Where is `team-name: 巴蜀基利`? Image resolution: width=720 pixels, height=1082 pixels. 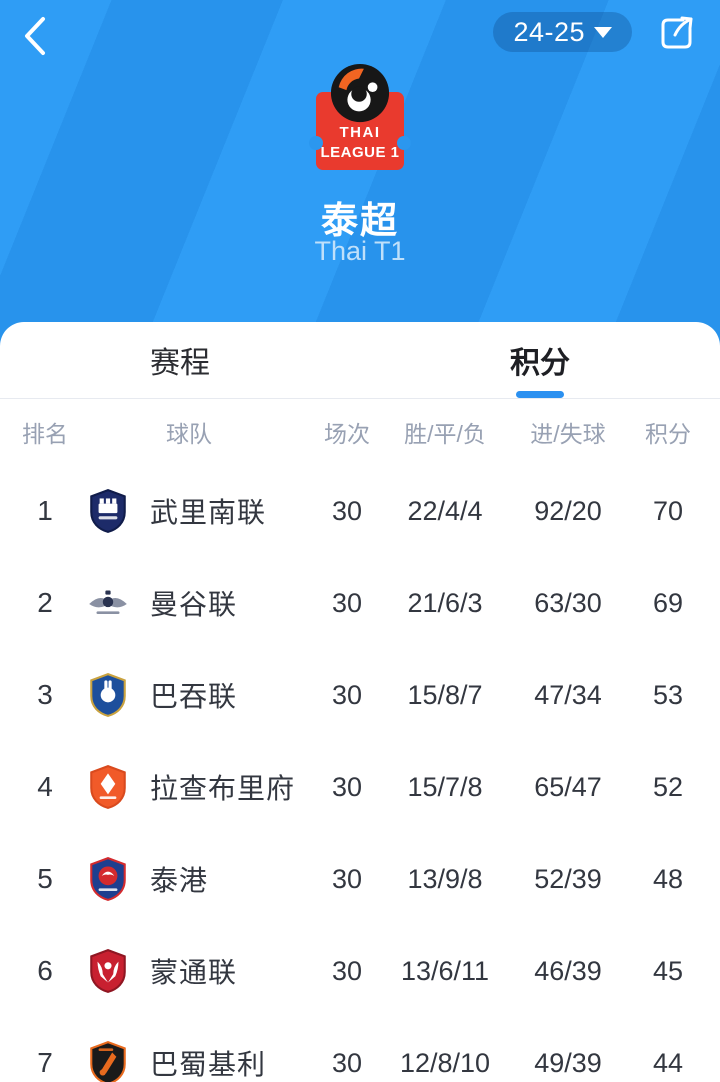
team-name: 巴蜀基利 is located at coordinates (208, 1064).